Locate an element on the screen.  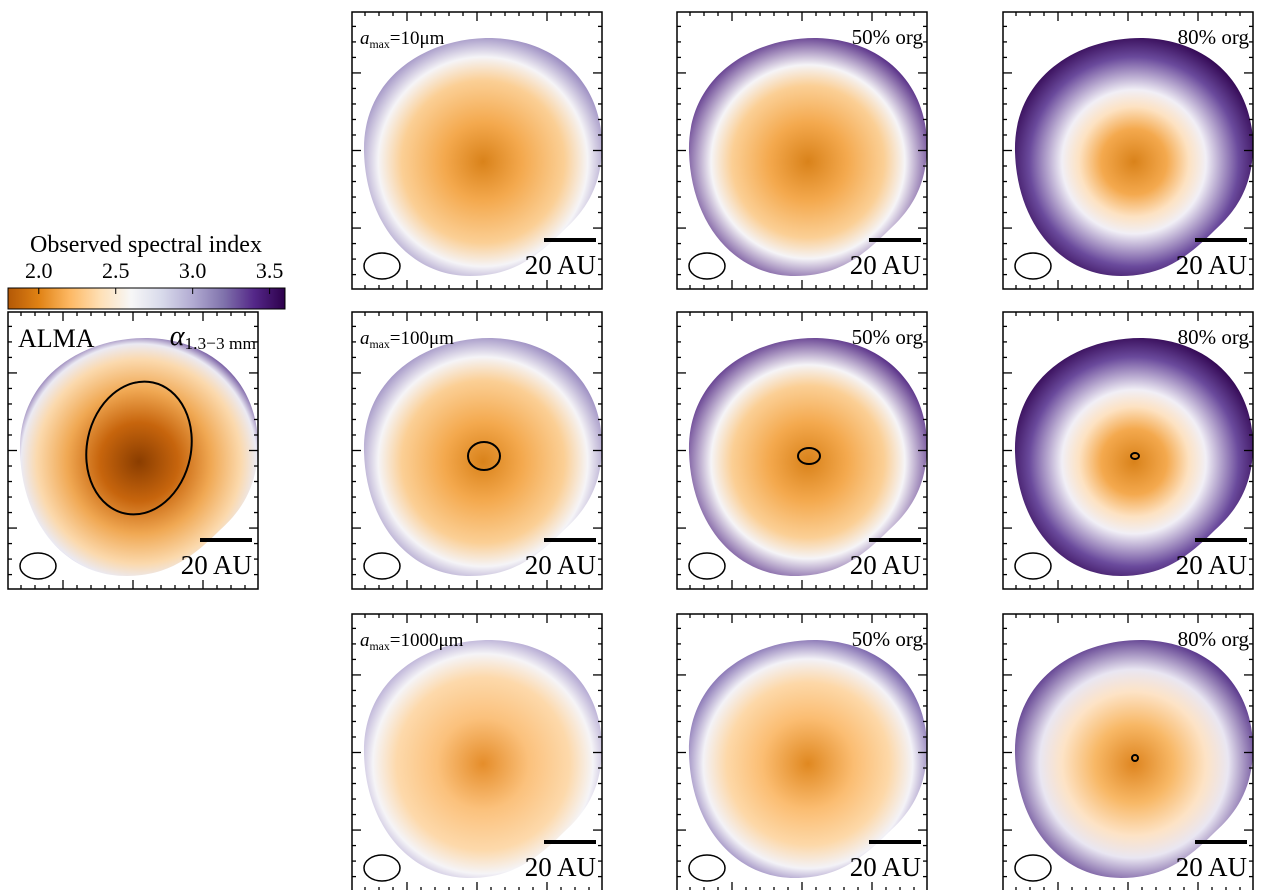
colorbar-tick-label: 2.5 is located at coordinates (116, 270).